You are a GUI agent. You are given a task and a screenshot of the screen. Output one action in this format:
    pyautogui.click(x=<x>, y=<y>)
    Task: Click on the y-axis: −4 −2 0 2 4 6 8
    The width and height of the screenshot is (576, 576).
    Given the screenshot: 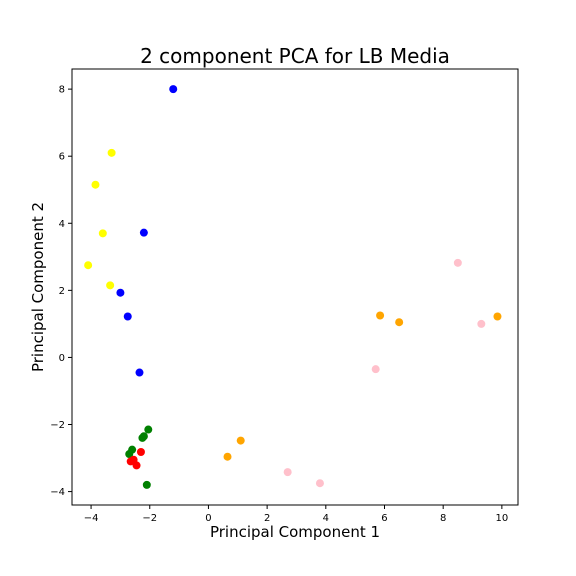 What is the action you would take?
    pyautogui.click(x=61, y=291)
    